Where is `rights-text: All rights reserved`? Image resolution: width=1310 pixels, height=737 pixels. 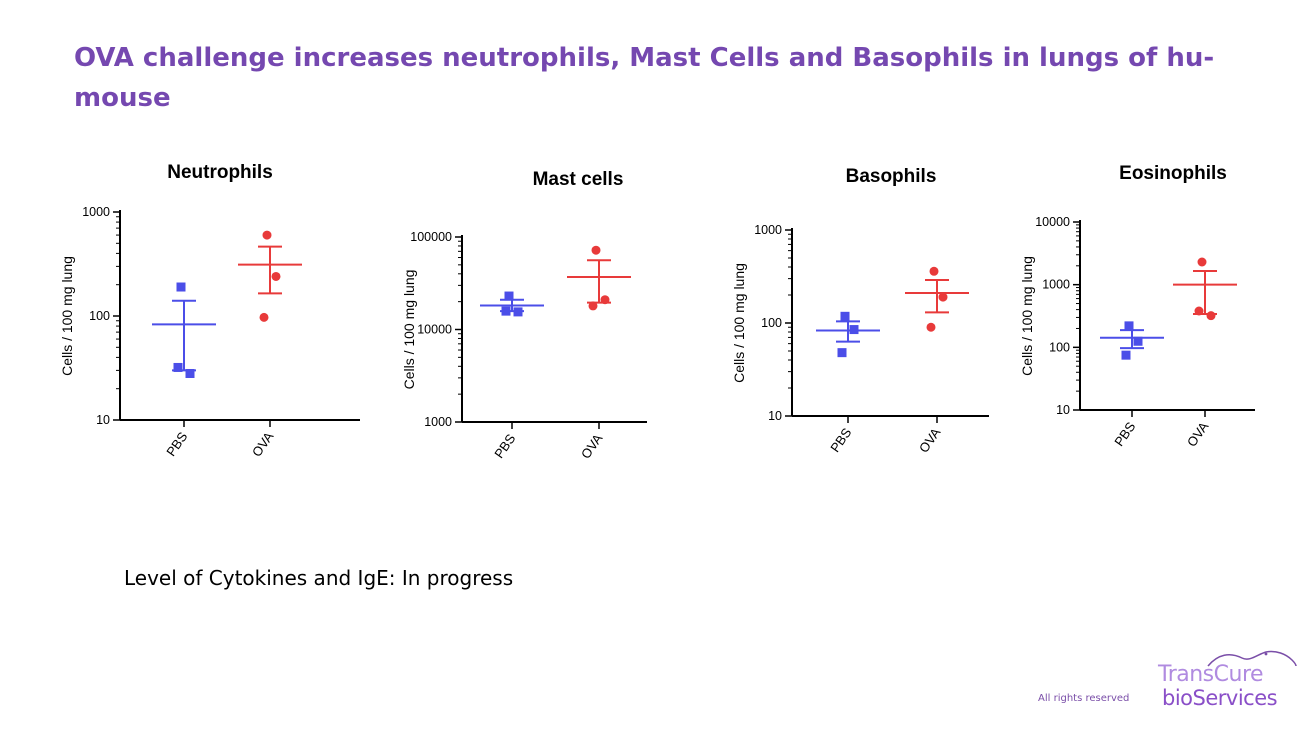
rights-text: All rights reserved is located at coordinates (1084, 698).